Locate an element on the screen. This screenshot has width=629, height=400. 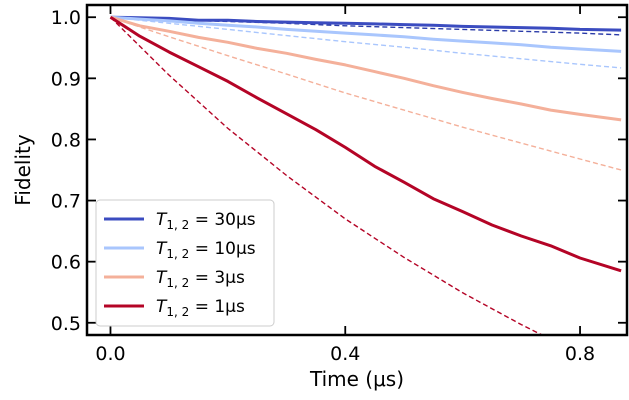
legend-box is located at coordinates (185, 263).